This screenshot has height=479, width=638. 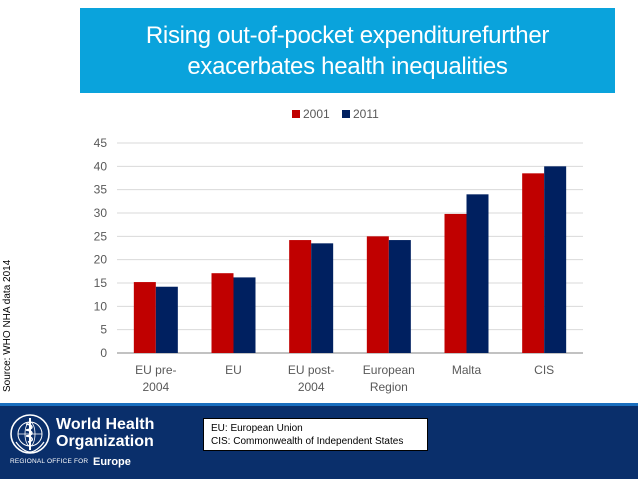 I want to click on x-tick-label: CIS, so click(x=544, y=370).